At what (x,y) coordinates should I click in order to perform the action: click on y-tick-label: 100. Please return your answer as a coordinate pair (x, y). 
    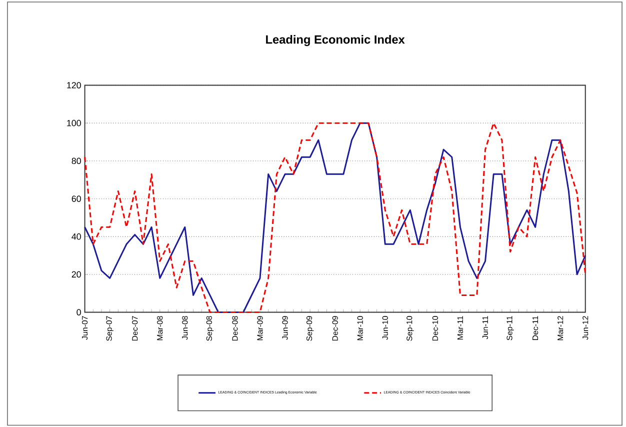
    Looking at the image, I should click on (74, 123).